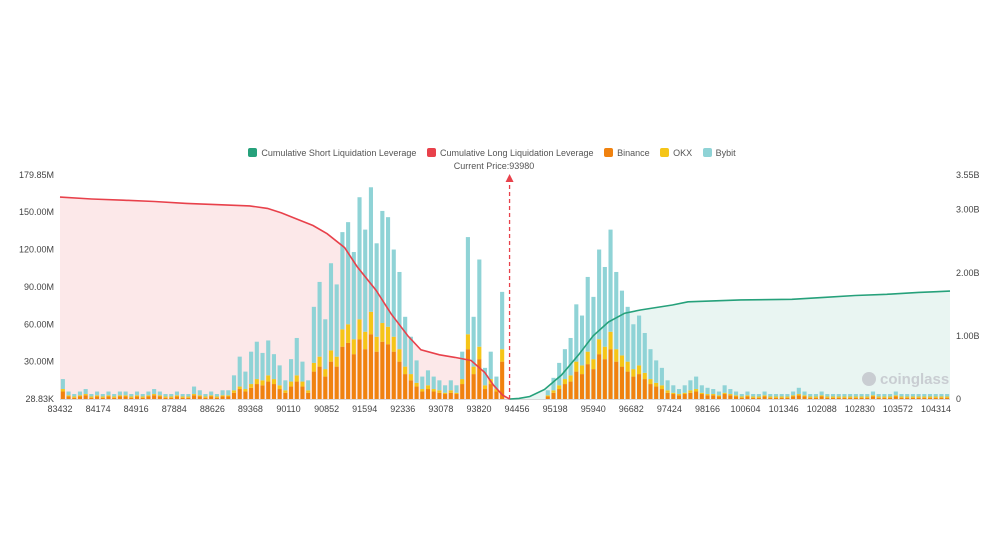  What do you see at coordinates (288, 409) in the screenshot?
I see `x-tick-label: 90110` at bounding box center [288, 409].